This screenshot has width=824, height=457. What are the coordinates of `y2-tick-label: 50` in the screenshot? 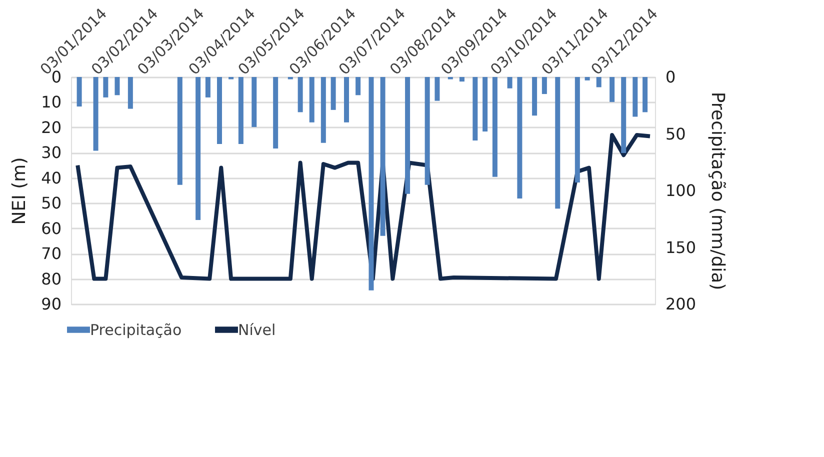 It's located at (676, 134).